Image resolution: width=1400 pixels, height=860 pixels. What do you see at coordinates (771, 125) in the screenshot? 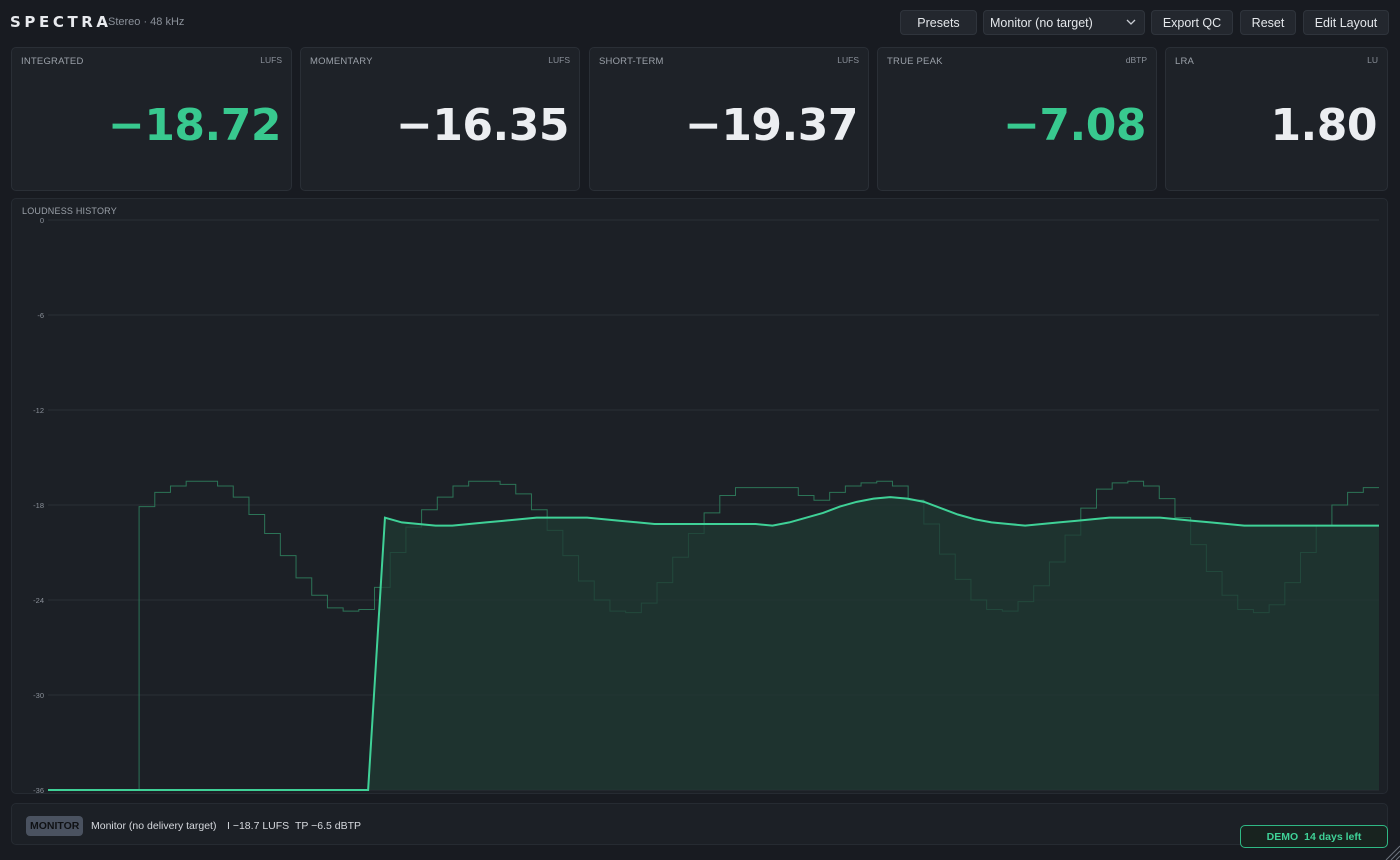
I see `meter-value: −19.37` at bounding box center [771, 125].